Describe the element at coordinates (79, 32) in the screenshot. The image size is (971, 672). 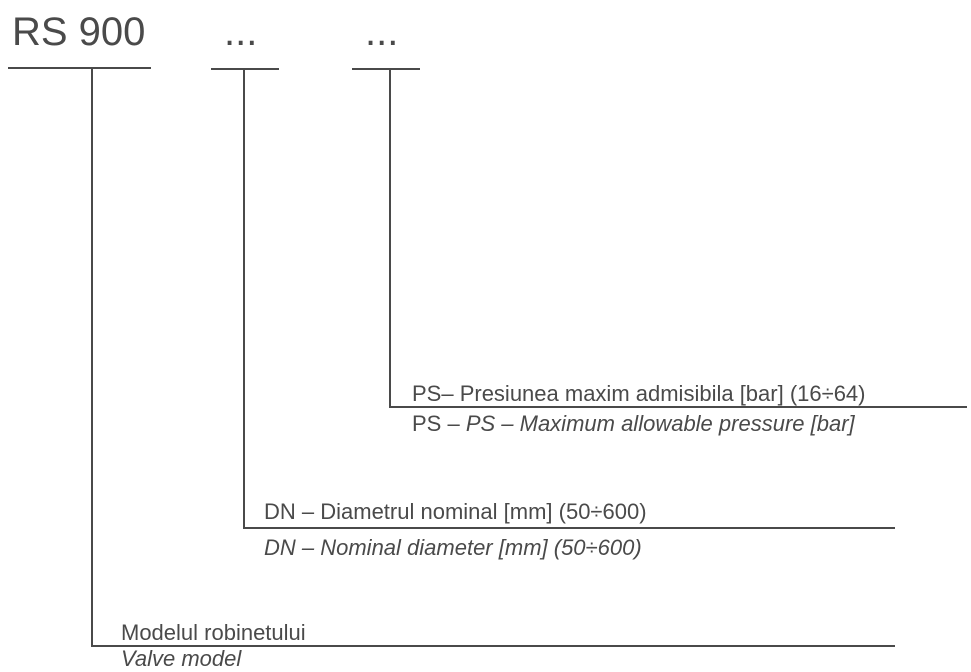
I see `model-code: RS 900` at that location.